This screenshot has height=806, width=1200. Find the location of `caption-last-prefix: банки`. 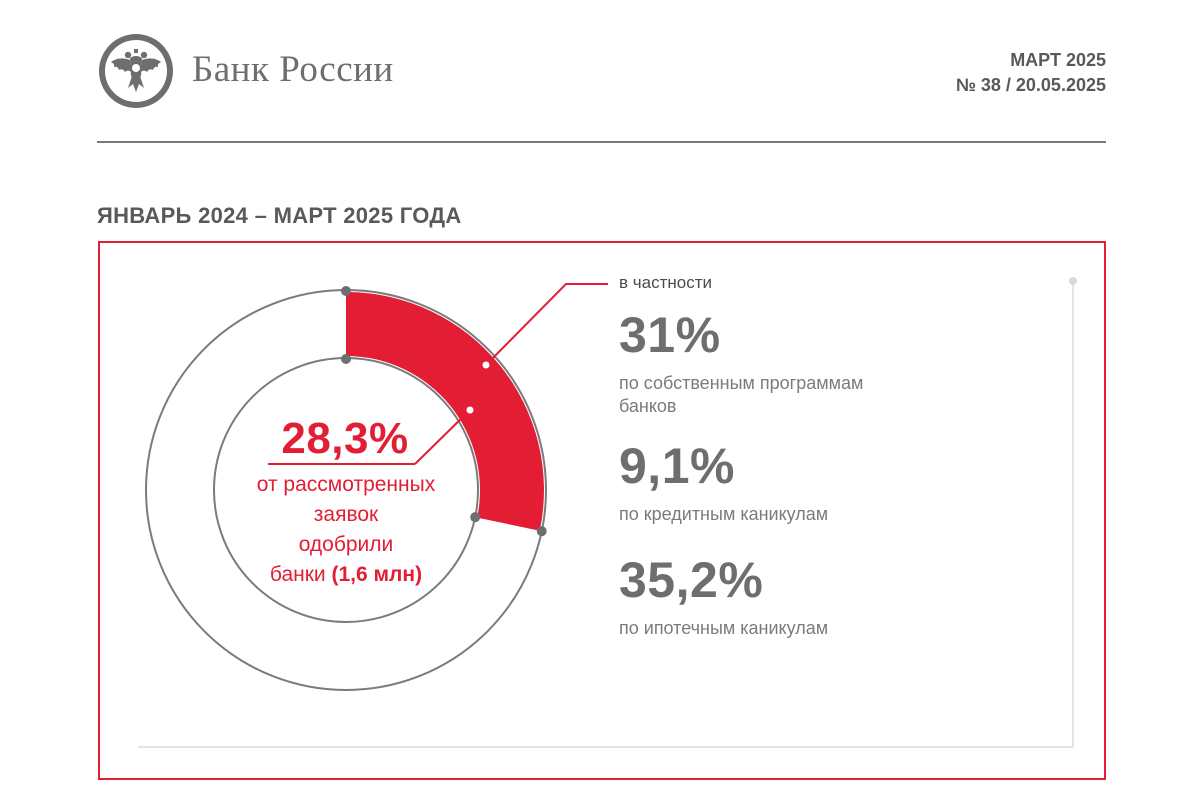

caption-last-prefix: банки is located at coordinates (300, 574).